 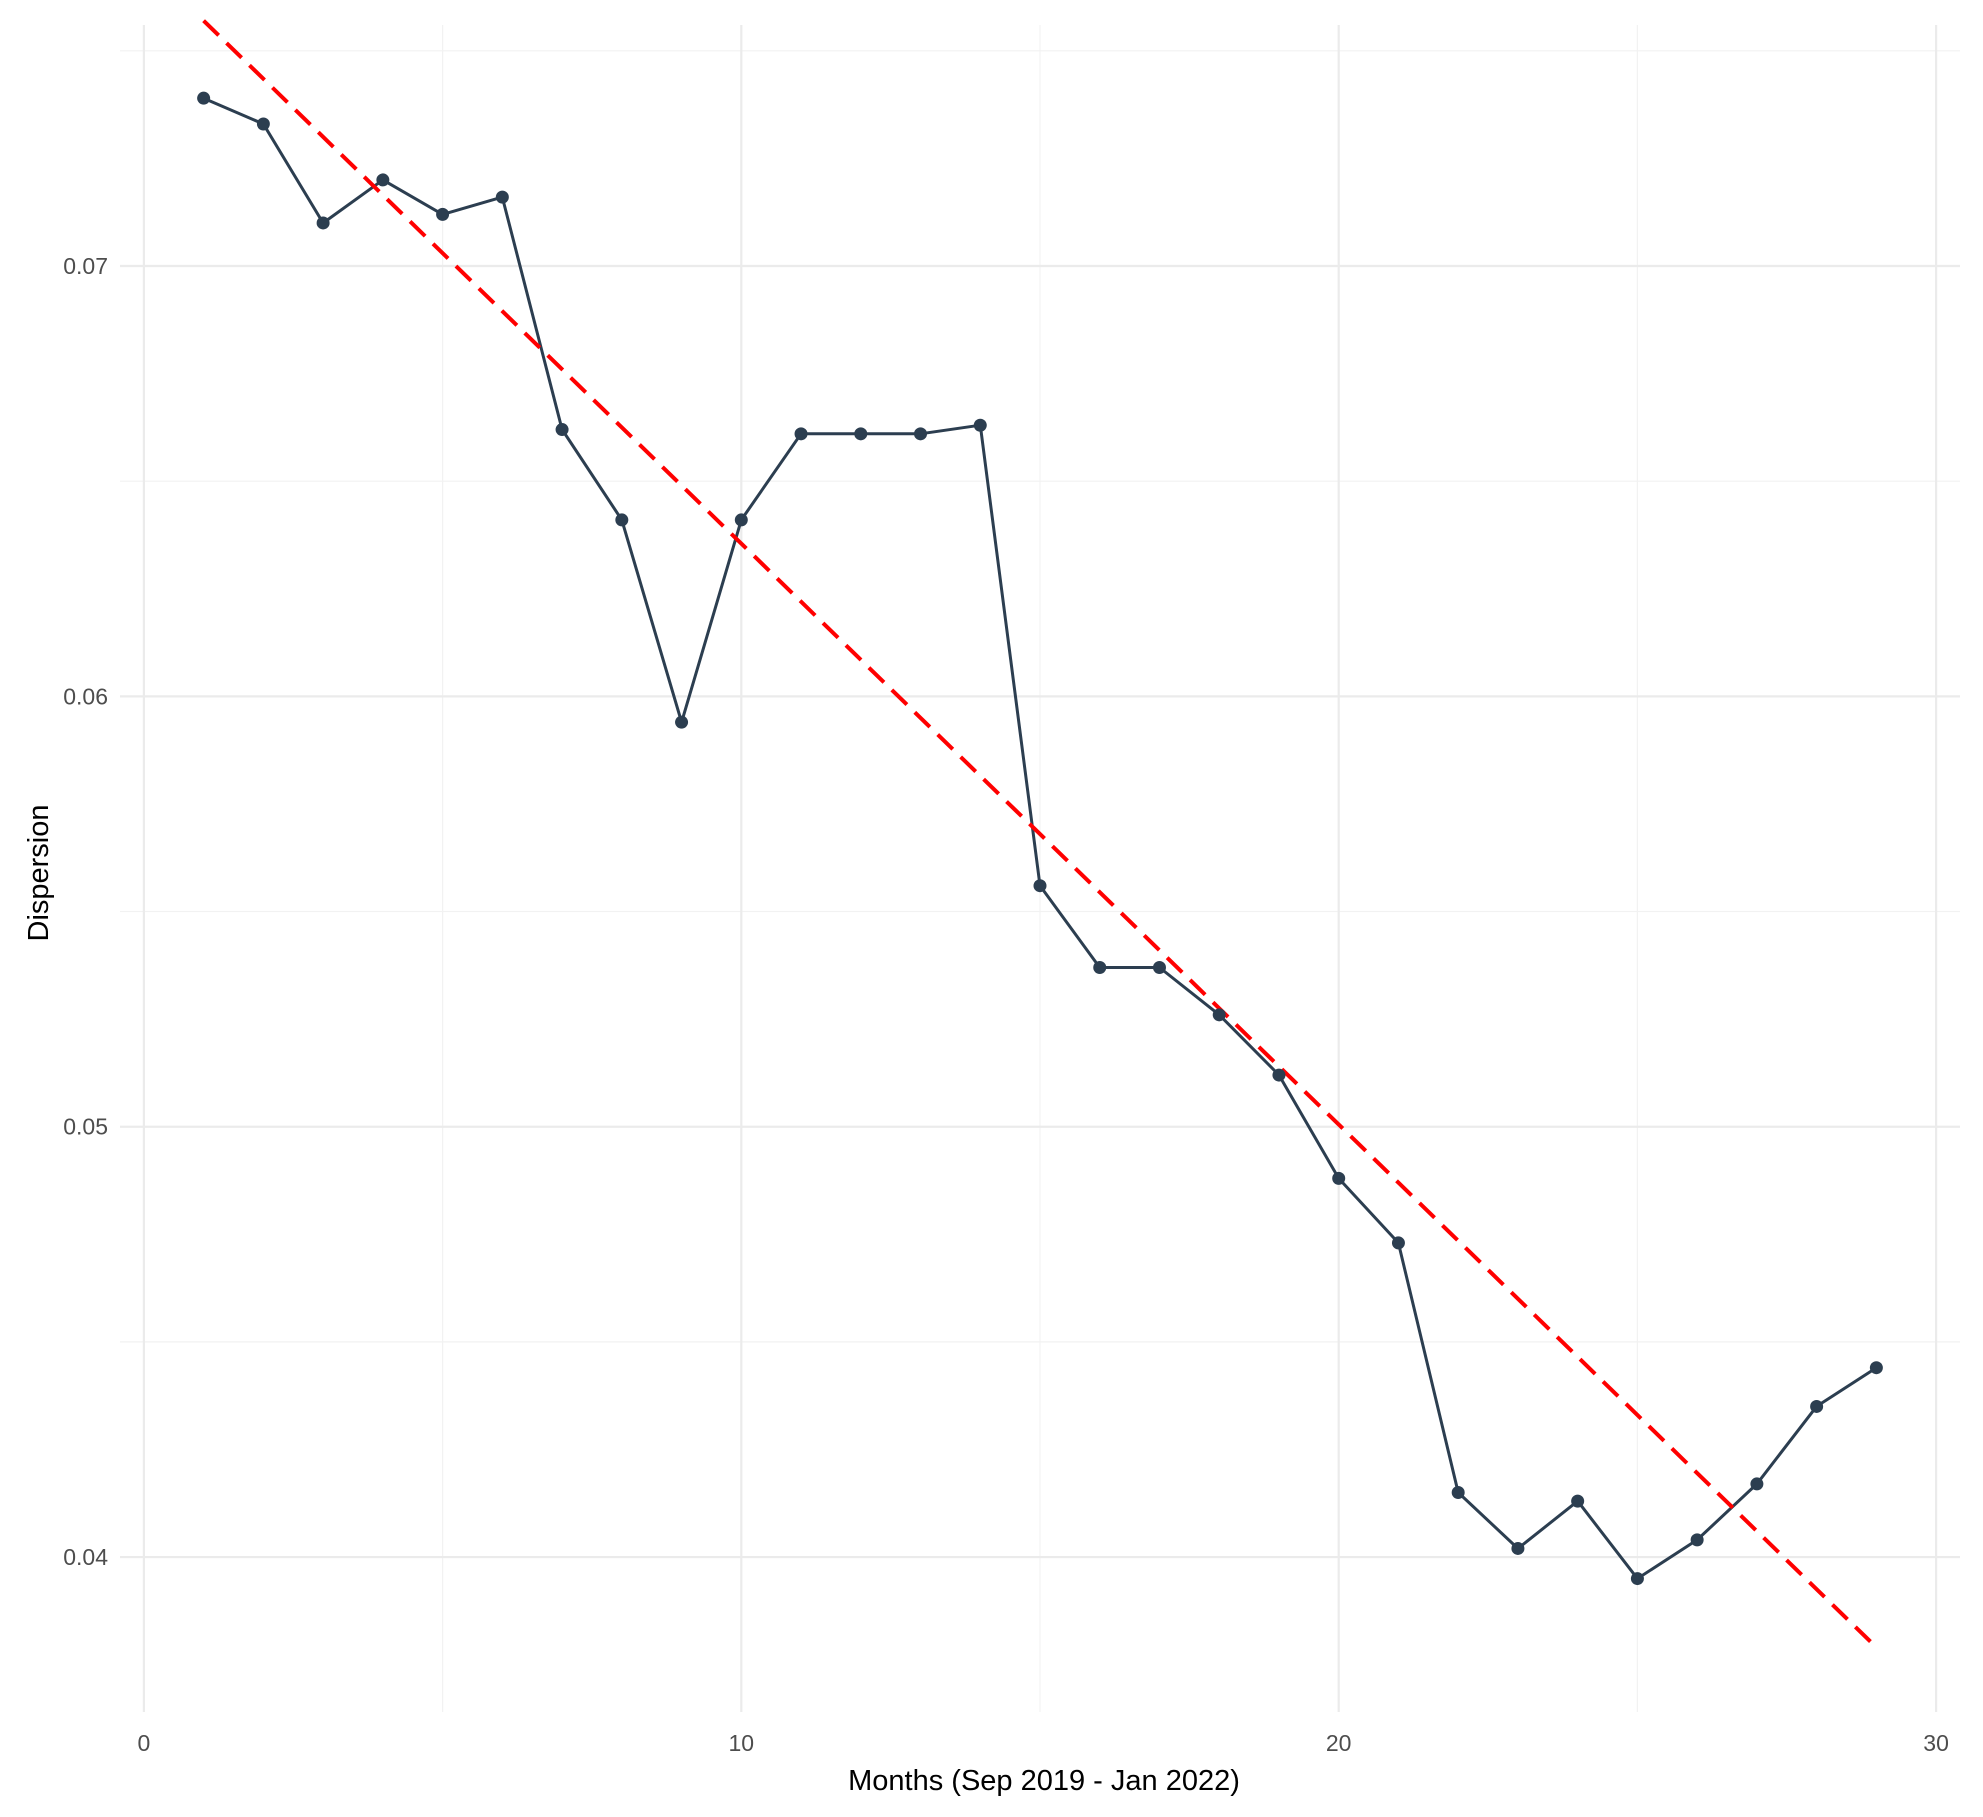 What do you see at coordinates (1339, 1743) in the screenshot?
I see `x-tick-label: 20` at bounding box center [1339, 1743].